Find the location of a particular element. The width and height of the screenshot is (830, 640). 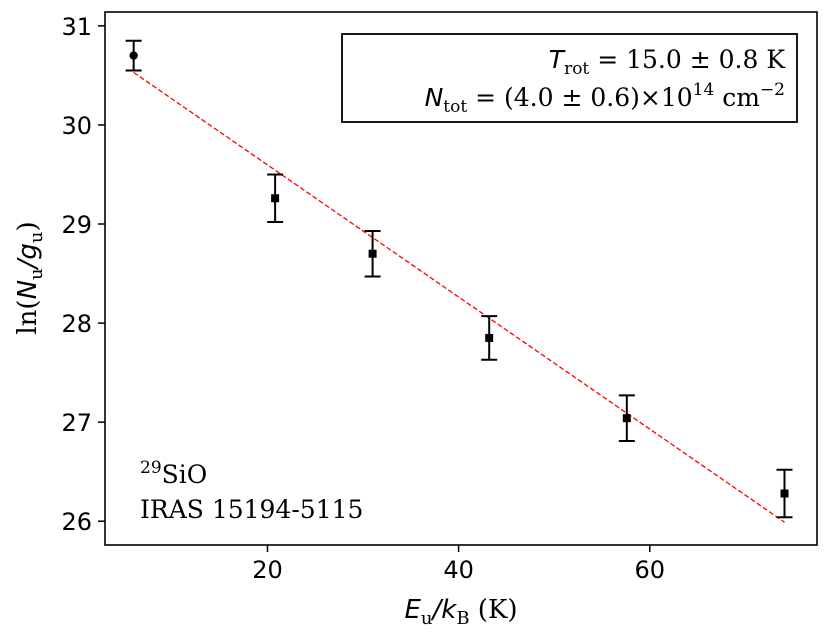

column-density: Ntot = (4.0 ± 0.6)×1014 cm−2 is located at coordinates (605, 98).